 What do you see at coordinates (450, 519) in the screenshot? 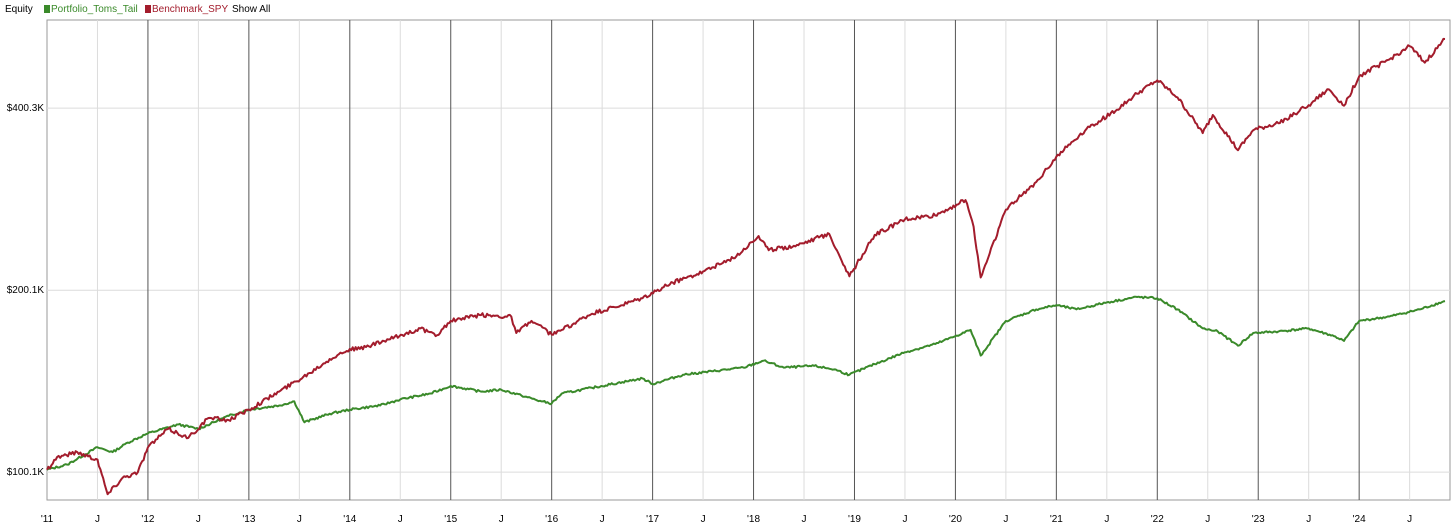
I see `x-tick-label: '15` at bounding box center [450, 519].